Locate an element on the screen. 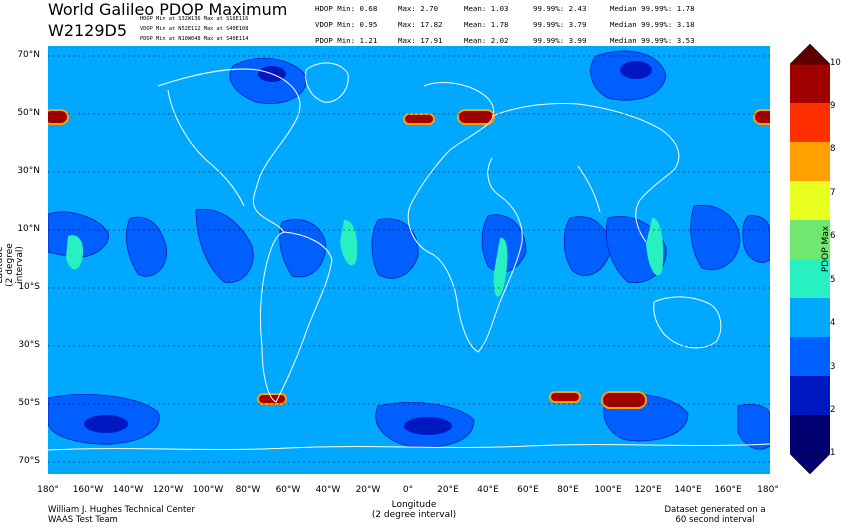 This screenshot has width=850, height=528. lon-120w: 120°W is located at coordinates (168, 490).